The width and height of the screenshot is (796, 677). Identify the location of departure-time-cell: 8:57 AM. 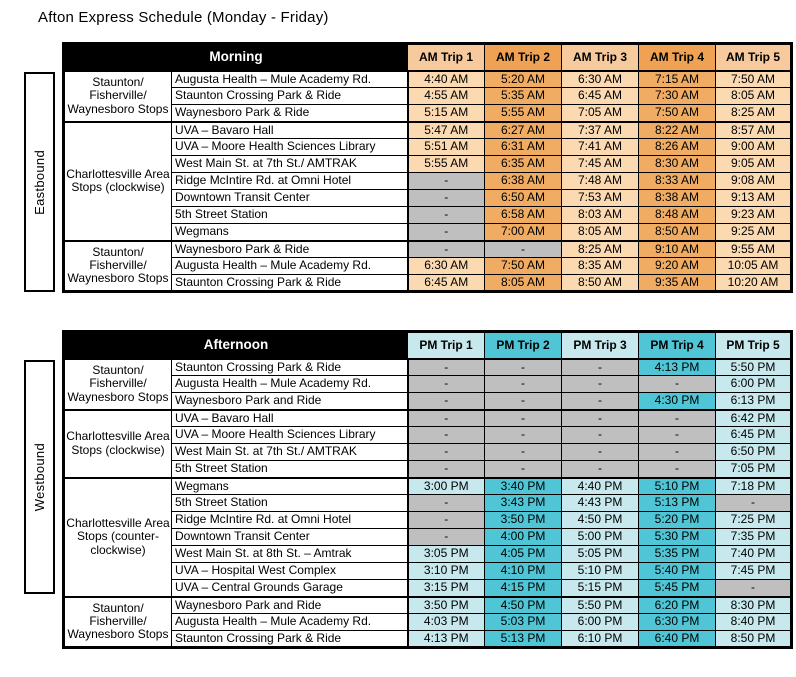
(753, 129).